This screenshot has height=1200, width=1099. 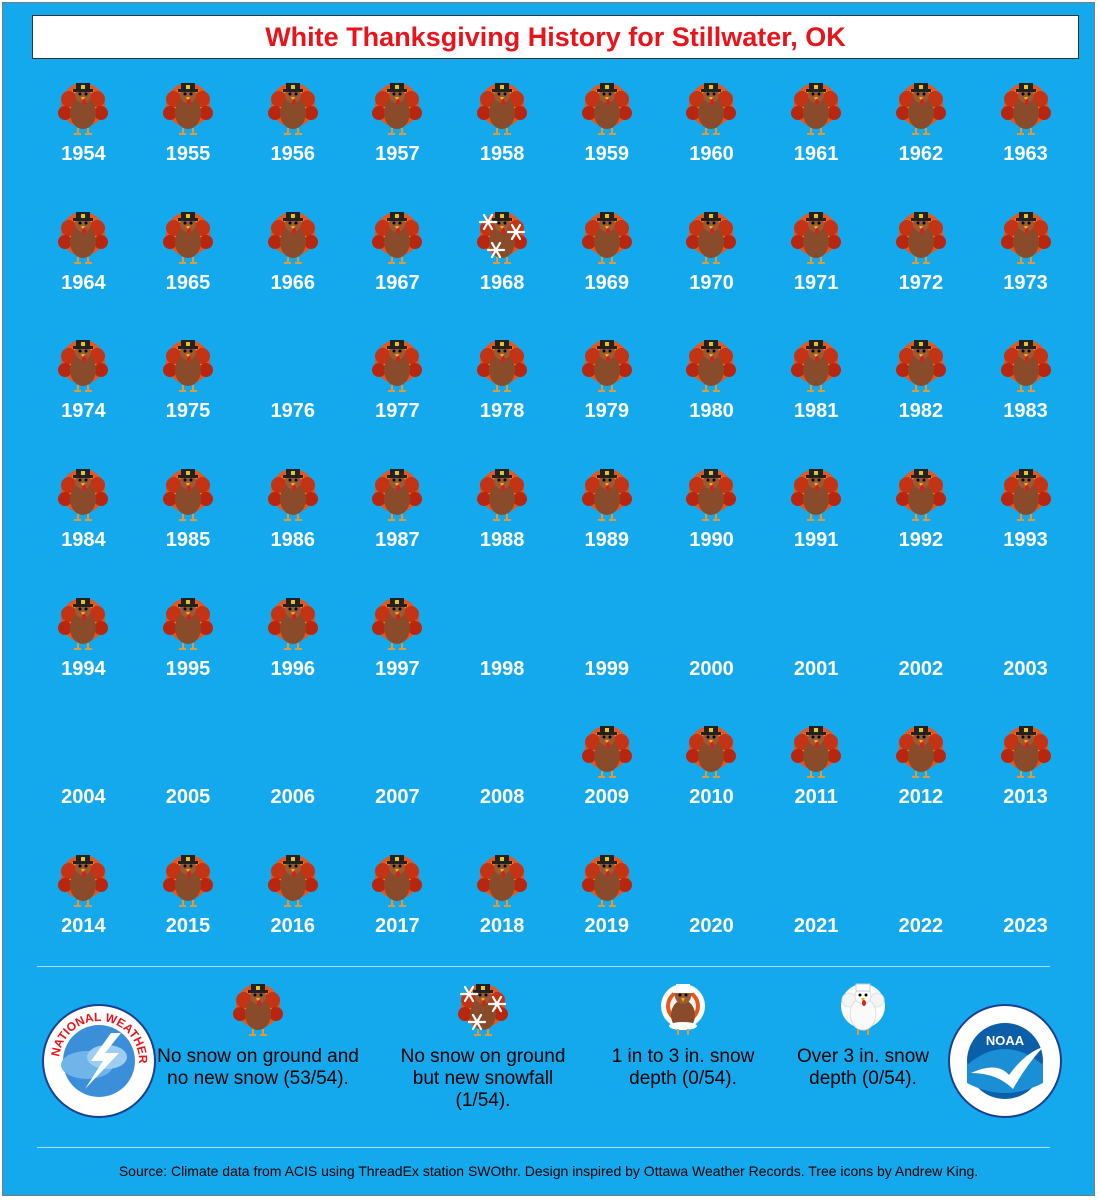 I want to click on year-label: 1976, so click(x=292, y=411).